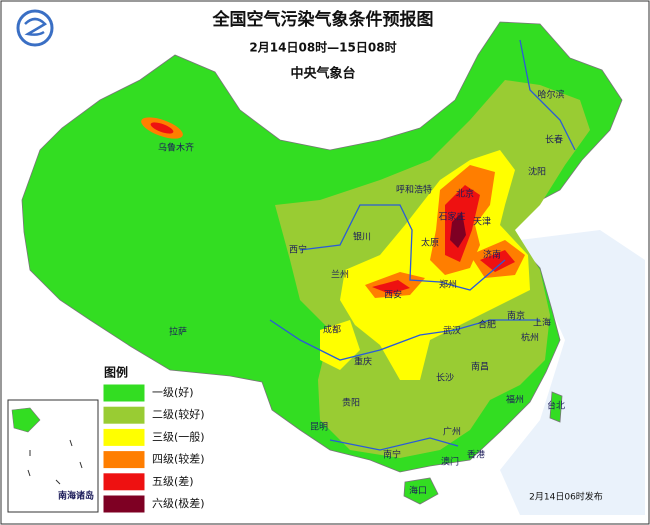  Describe the element at coordinates (178, 503) in the screenshot. I see `legend-label: 六级(极差)` at that location.